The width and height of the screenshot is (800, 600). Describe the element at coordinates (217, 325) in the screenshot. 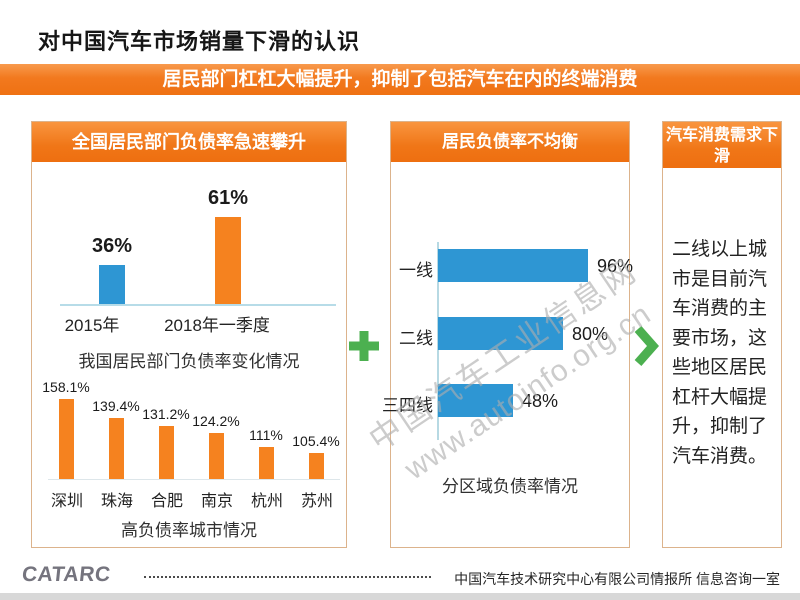

I see `bar-category-label: 2018年一季度` at that location.